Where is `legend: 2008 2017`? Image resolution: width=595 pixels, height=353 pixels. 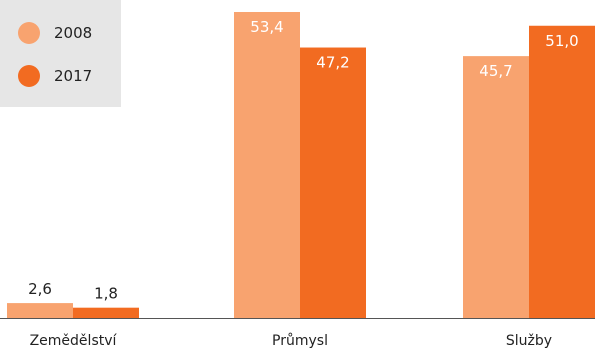 legend: 2008 2017 is located at coordinates (60, 53).